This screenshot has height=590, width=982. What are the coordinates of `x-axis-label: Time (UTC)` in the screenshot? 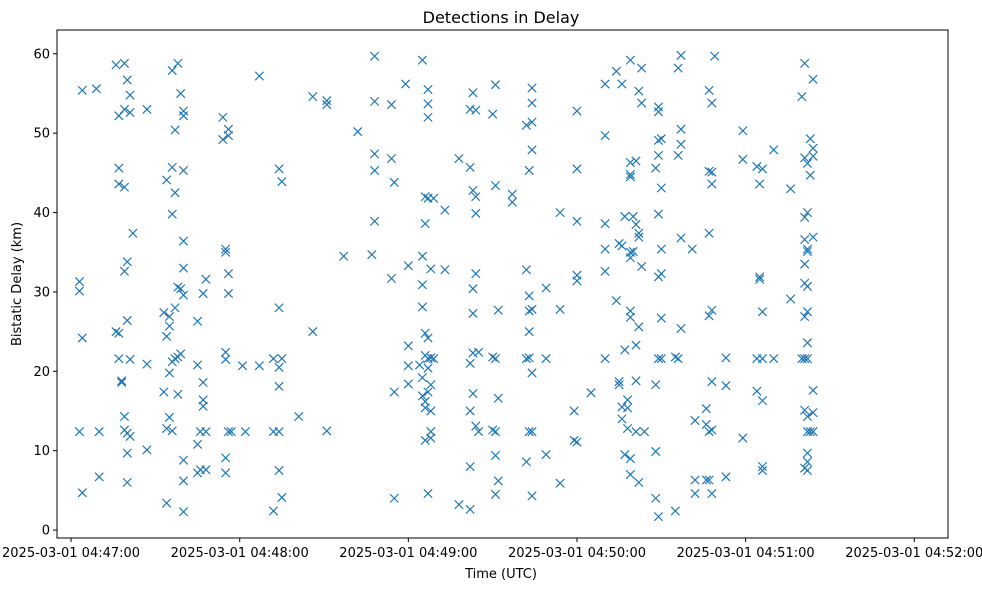 It's located at (500, 574).